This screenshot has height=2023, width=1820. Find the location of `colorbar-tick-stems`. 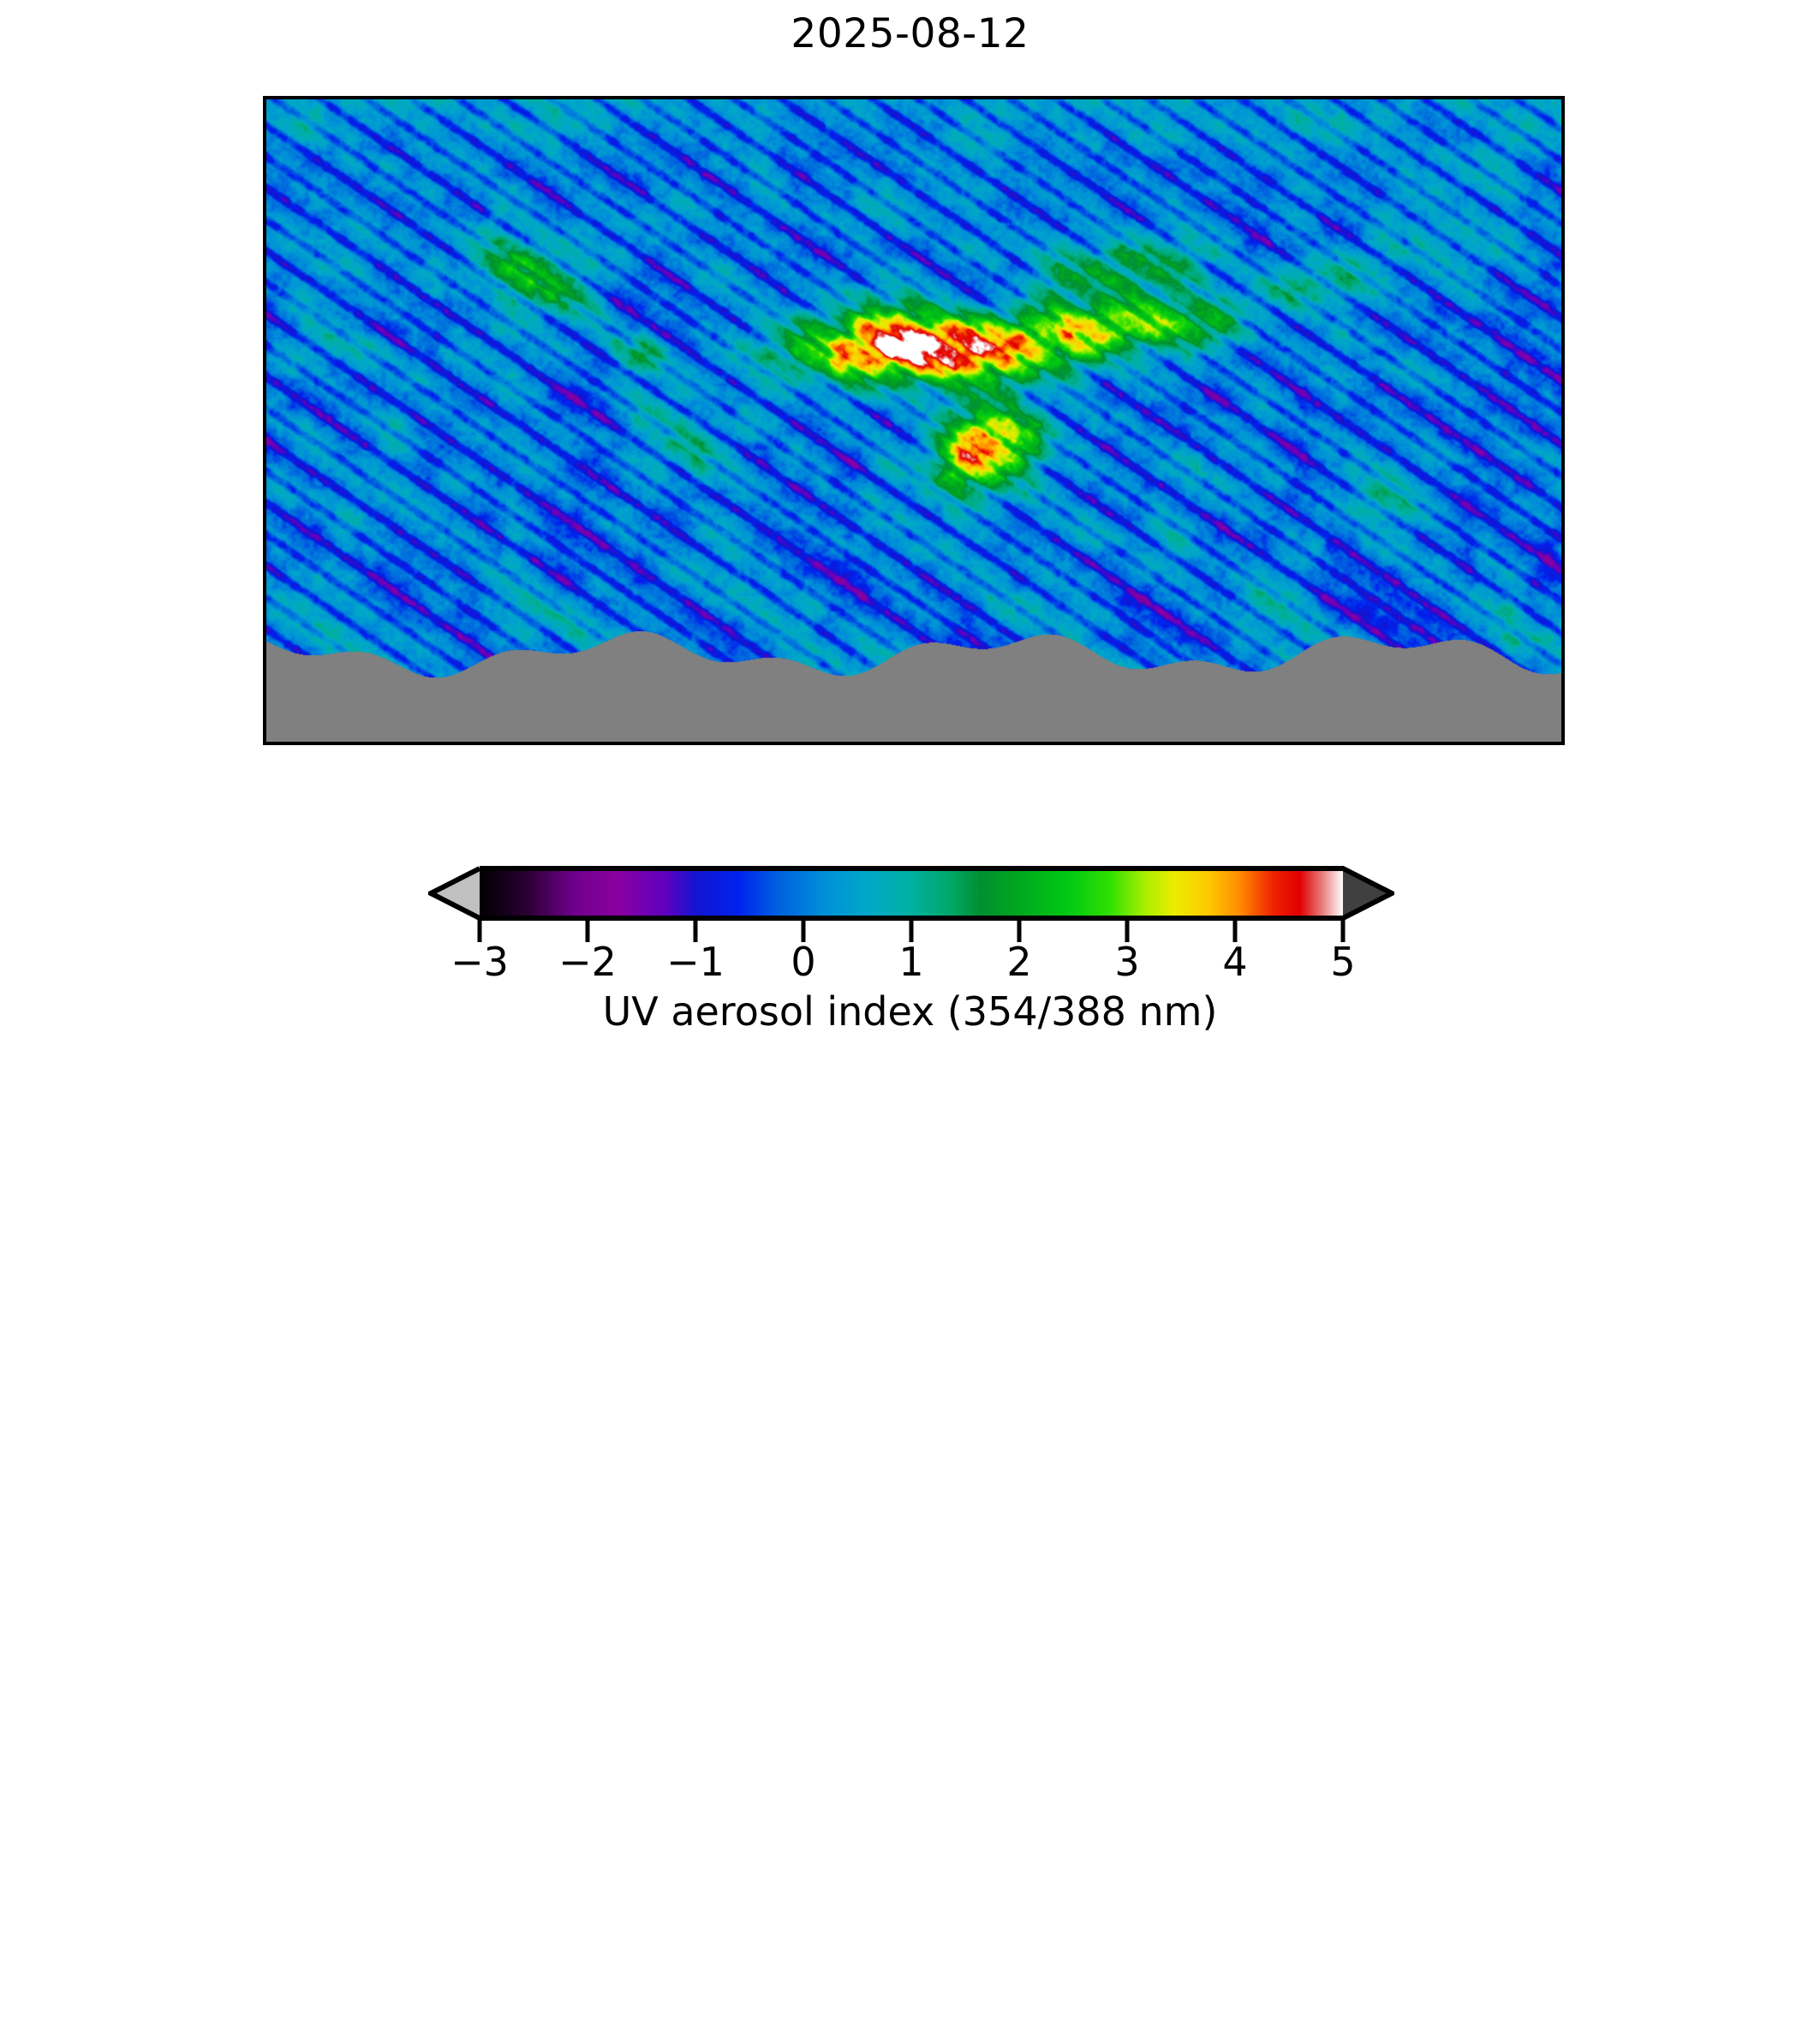

colorbar-tick-stems is located at coordinates (911, 931).